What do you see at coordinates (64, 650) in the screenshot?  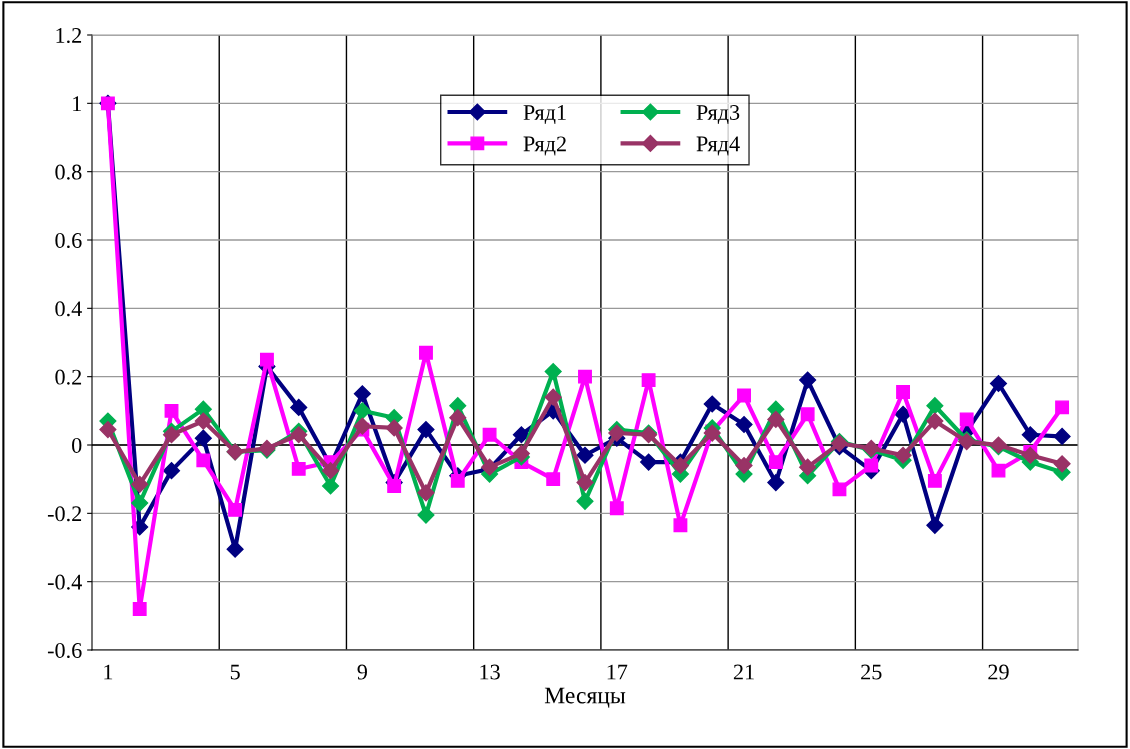 I see `y-tick-label: -0.6` at bounding box center [64, 650].